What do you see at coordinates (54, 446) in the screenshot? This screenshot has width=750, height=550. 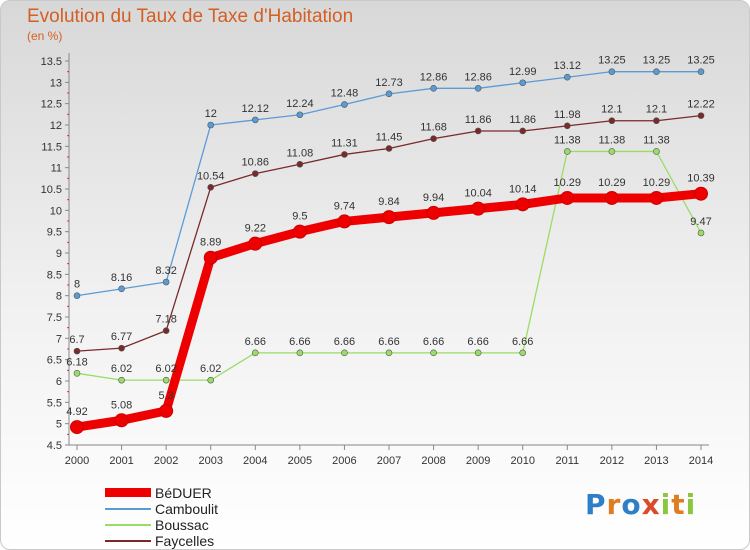 I see `y-tick-label: 4.5` at bounding box center [54, 446].